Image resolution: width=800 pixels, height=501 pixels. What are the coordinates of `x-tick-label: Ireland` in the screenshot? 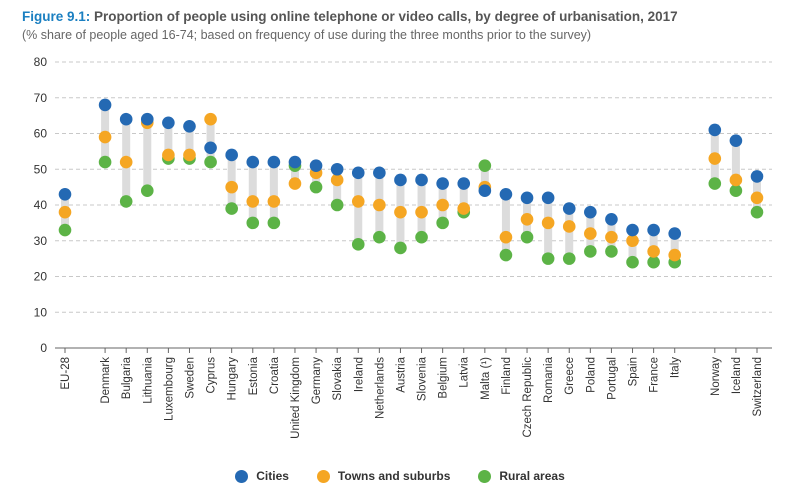 It's located at (359, 374).